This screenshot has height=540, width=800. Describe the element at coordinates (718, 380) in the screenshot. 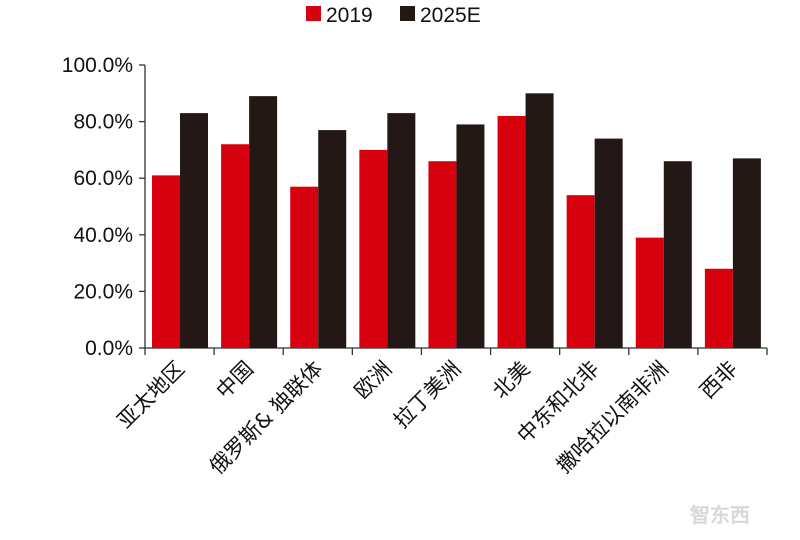

I see `x-category-label: 西非` at that location.